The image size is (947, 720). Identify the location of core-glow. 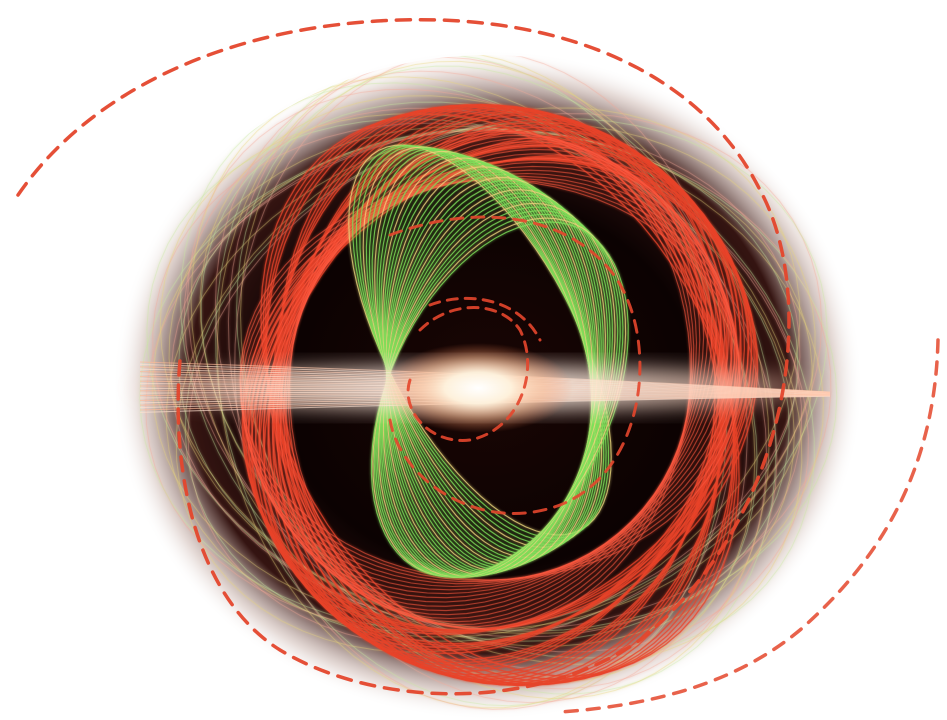
(478, 388).